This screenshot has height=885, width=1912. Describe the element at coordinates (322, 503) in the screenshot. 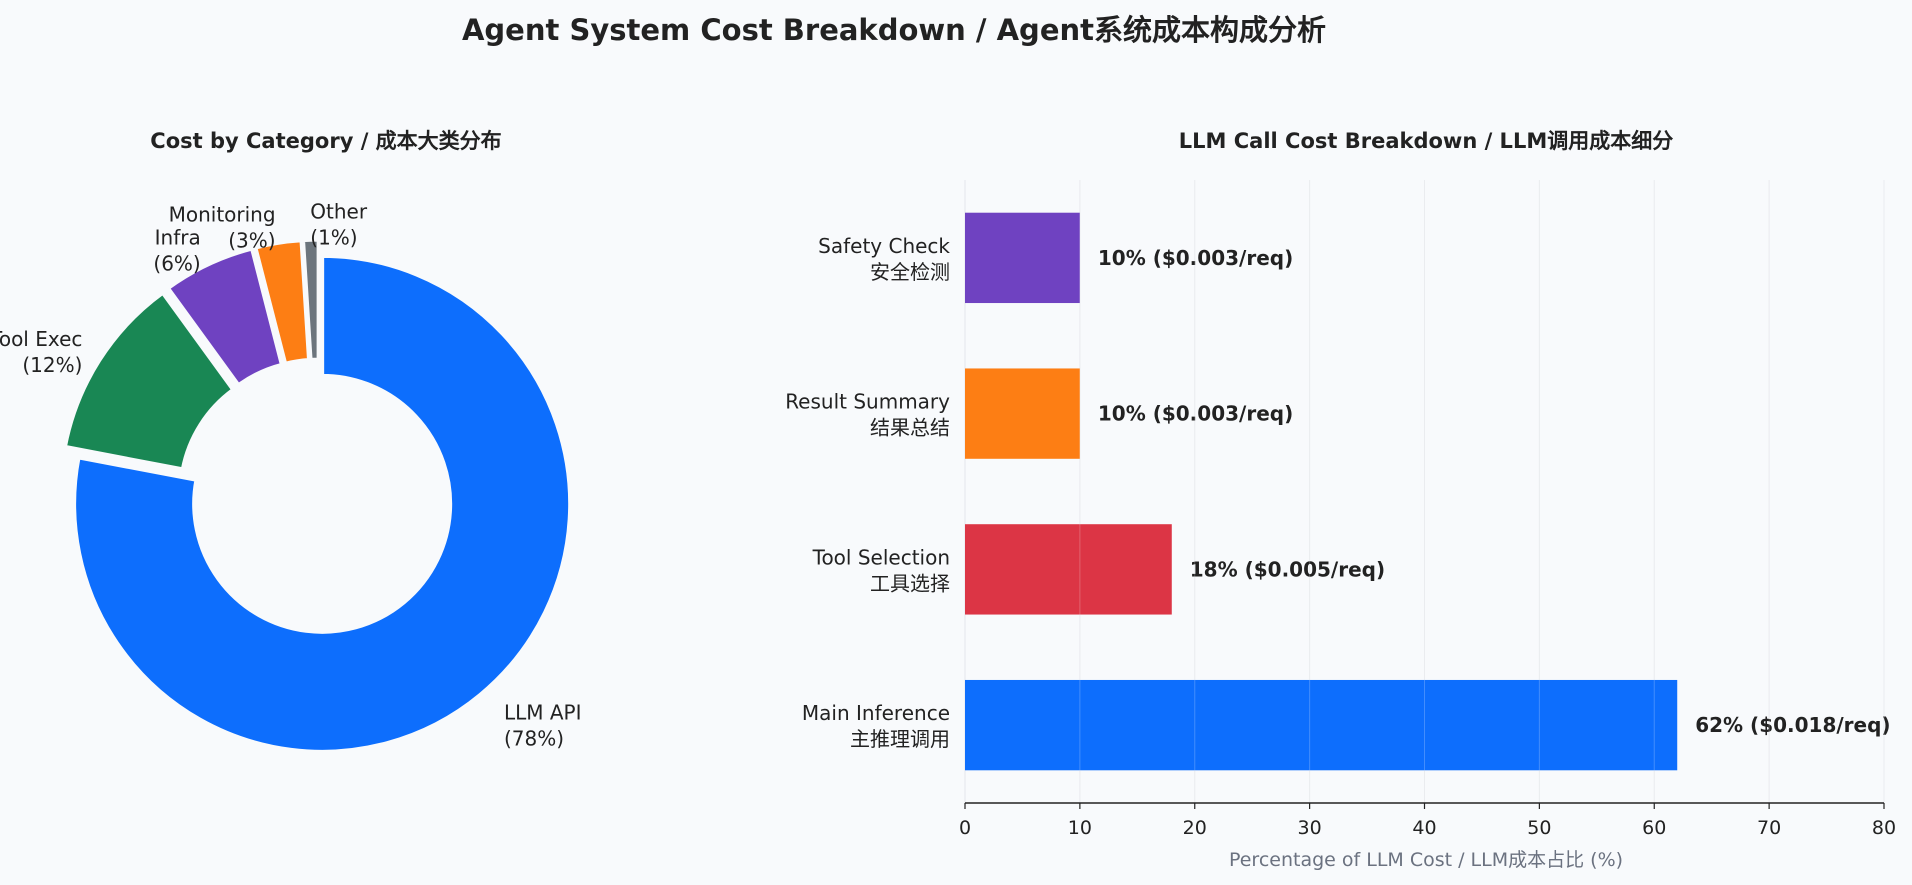

I see `donut-slice-llm-api` at that location.